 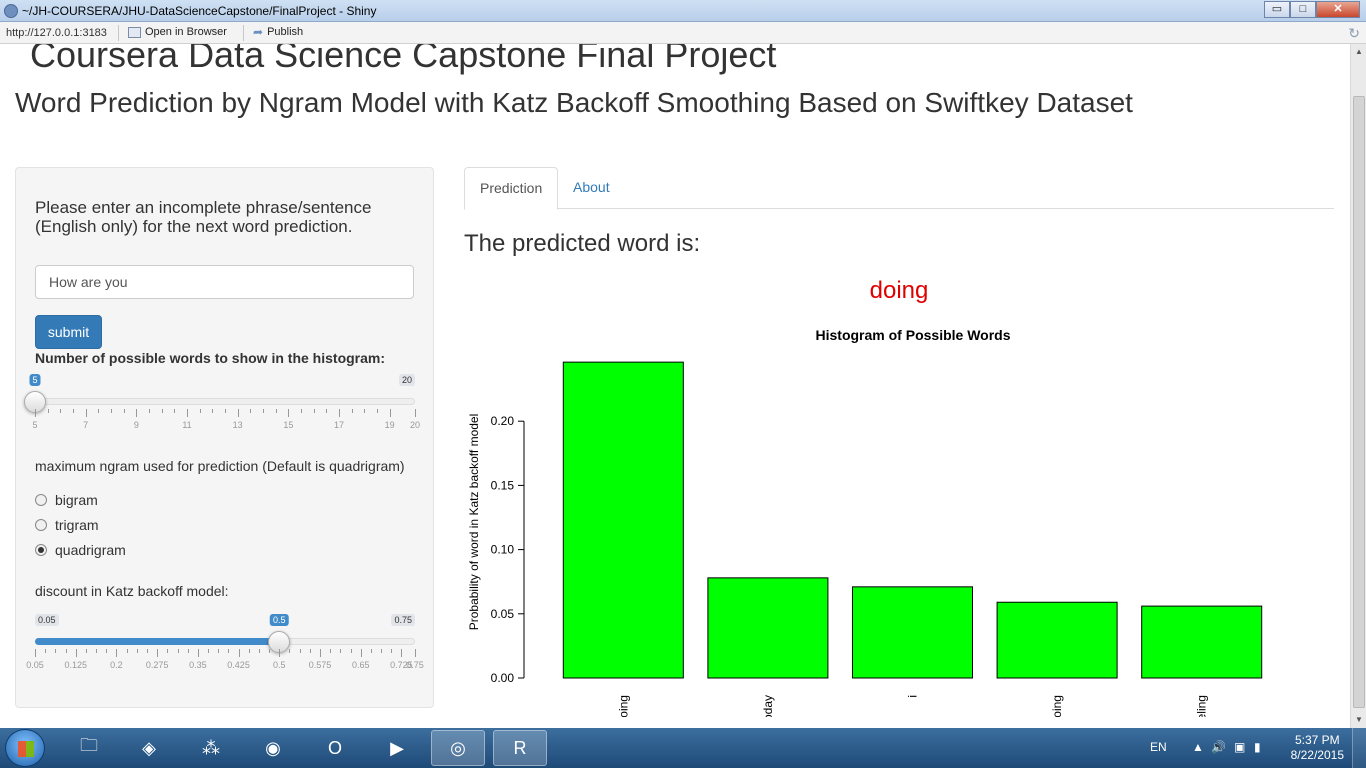 What do you see at coordinates (1218, 747) in the screenshot?
I see `volume-icon: 🔊` at bounding box center [1218, 747].